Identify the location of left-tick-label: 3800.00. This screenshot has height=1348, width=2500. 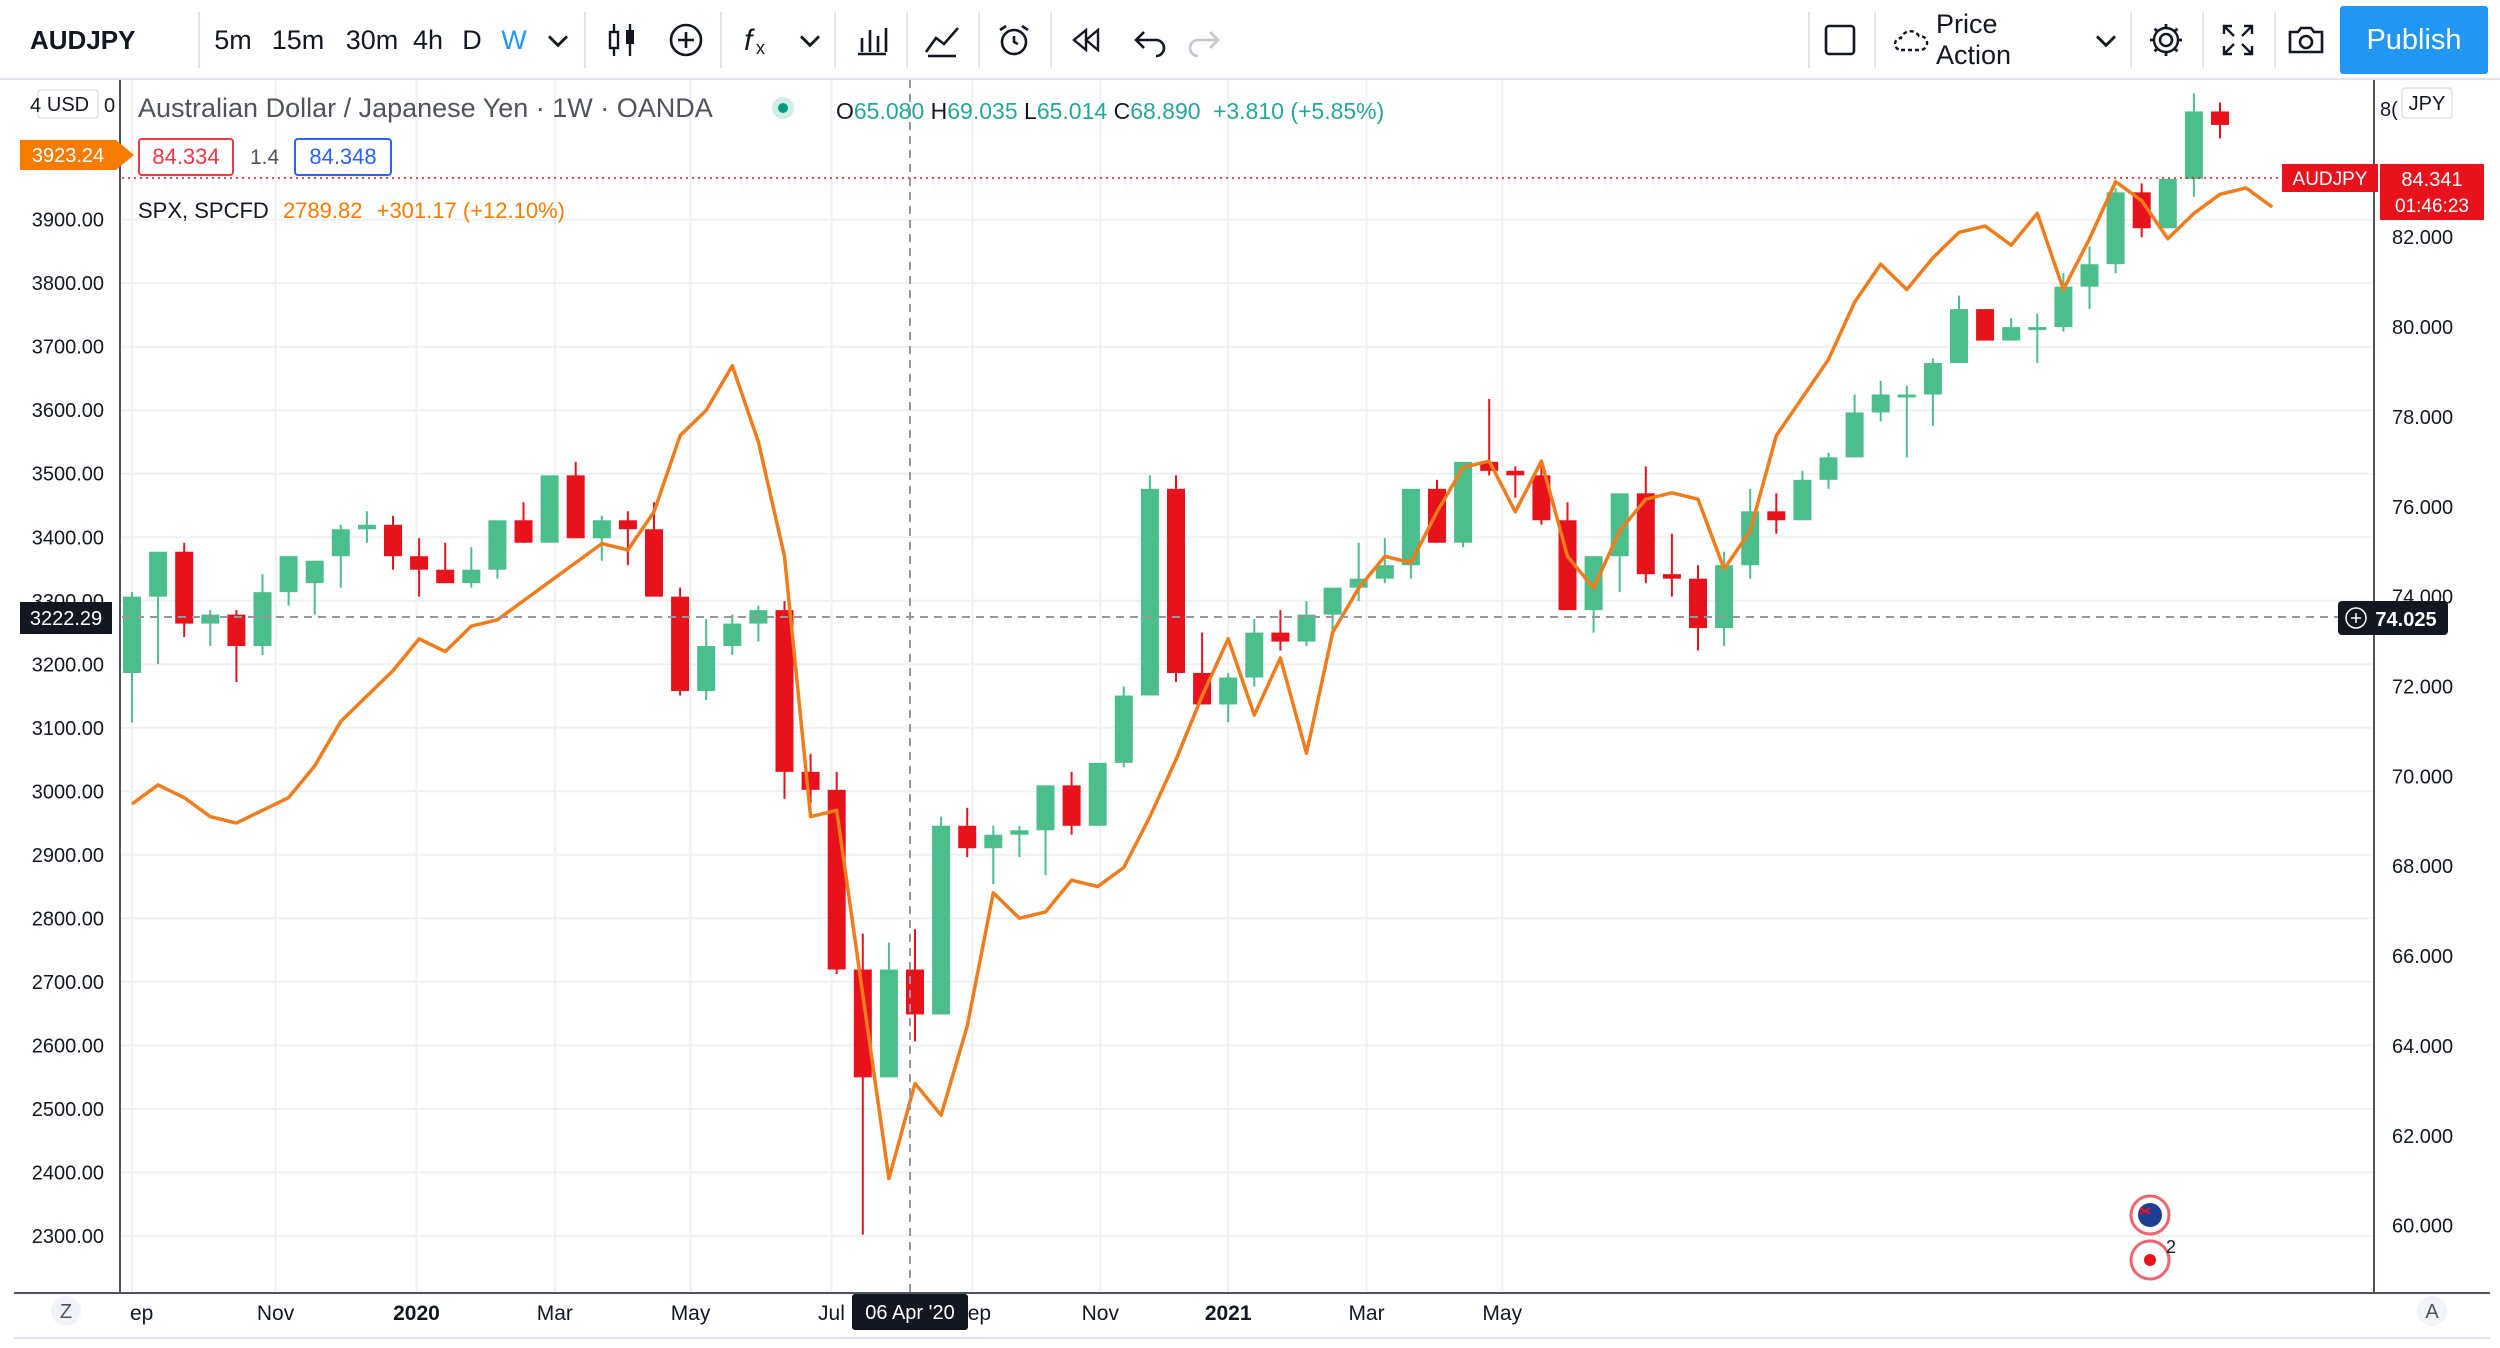
(68, 284).